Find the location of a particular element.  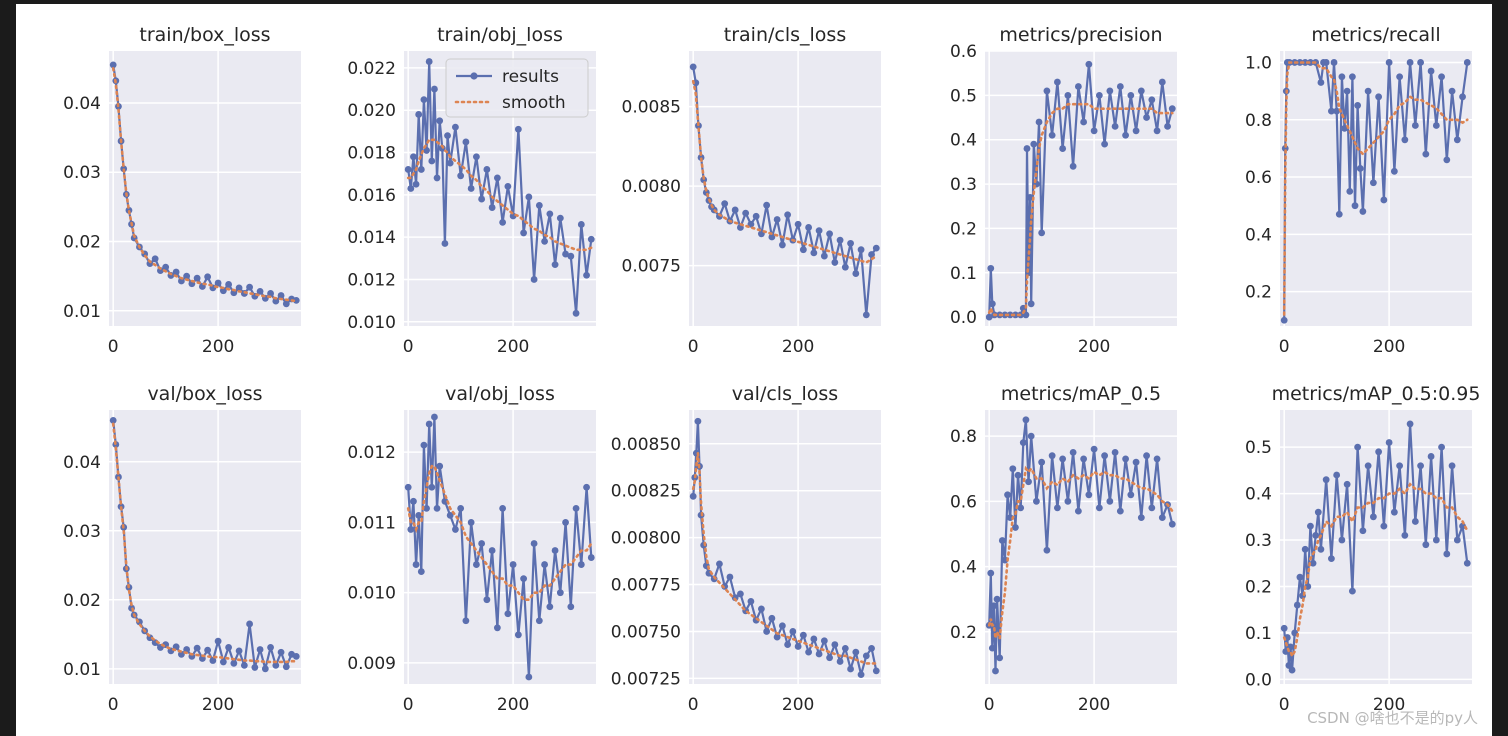

y-tick-label: 0.01 is located at coordinates (82, 670).